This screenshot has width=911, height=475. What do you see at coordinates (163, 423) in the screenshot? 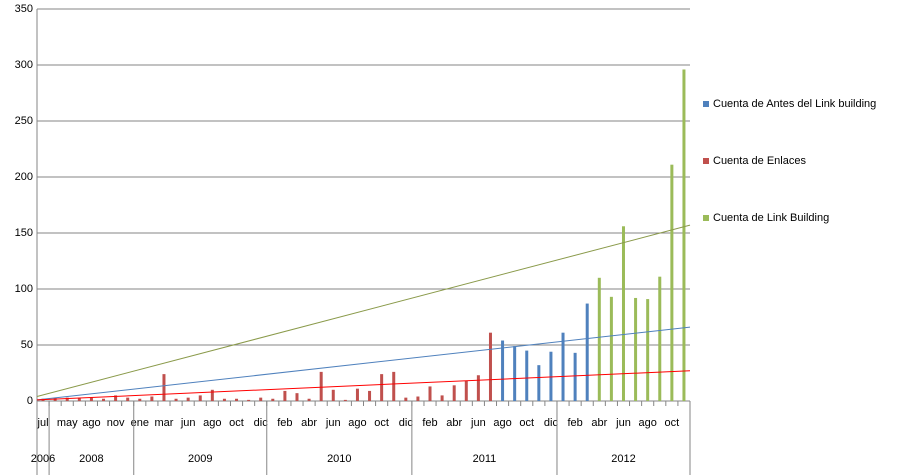
I see `x-tick-label: mar` at bounding box center [163, 423].